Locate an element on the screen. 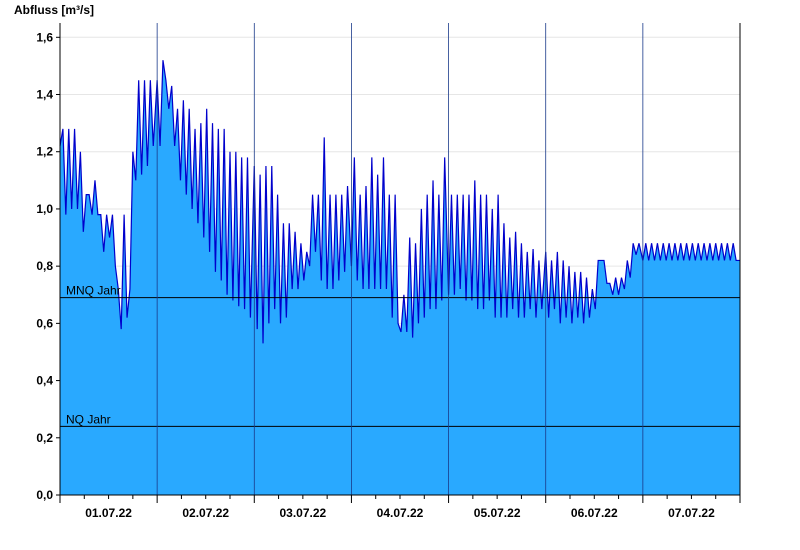 Image resolution: width=800 pixels, height=550 pixels. y-tick-label-3: 0,6 is located at coordinates (44, 323).